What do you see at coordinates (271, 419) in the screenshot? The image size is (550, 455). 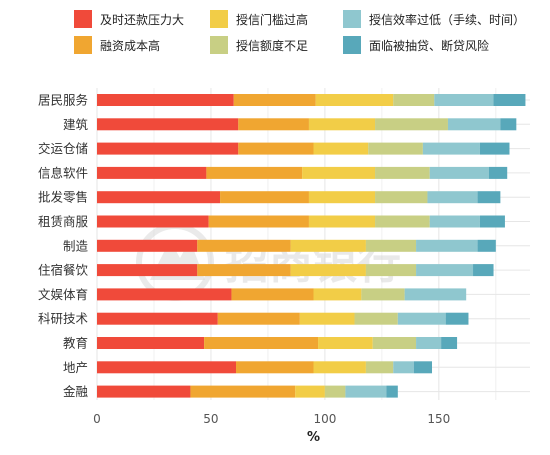 I see `x-ticks: 0 50 100 150` at bounding box center [271, 419].